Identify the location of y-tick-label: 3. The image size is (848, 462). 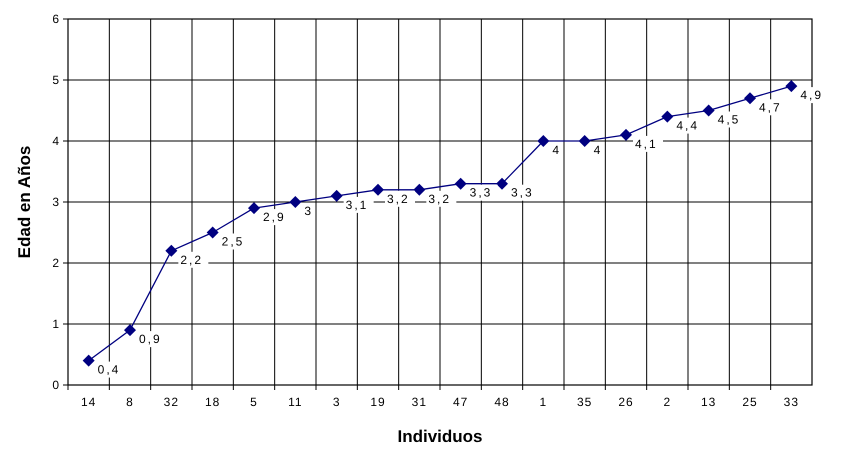
(56, 202).